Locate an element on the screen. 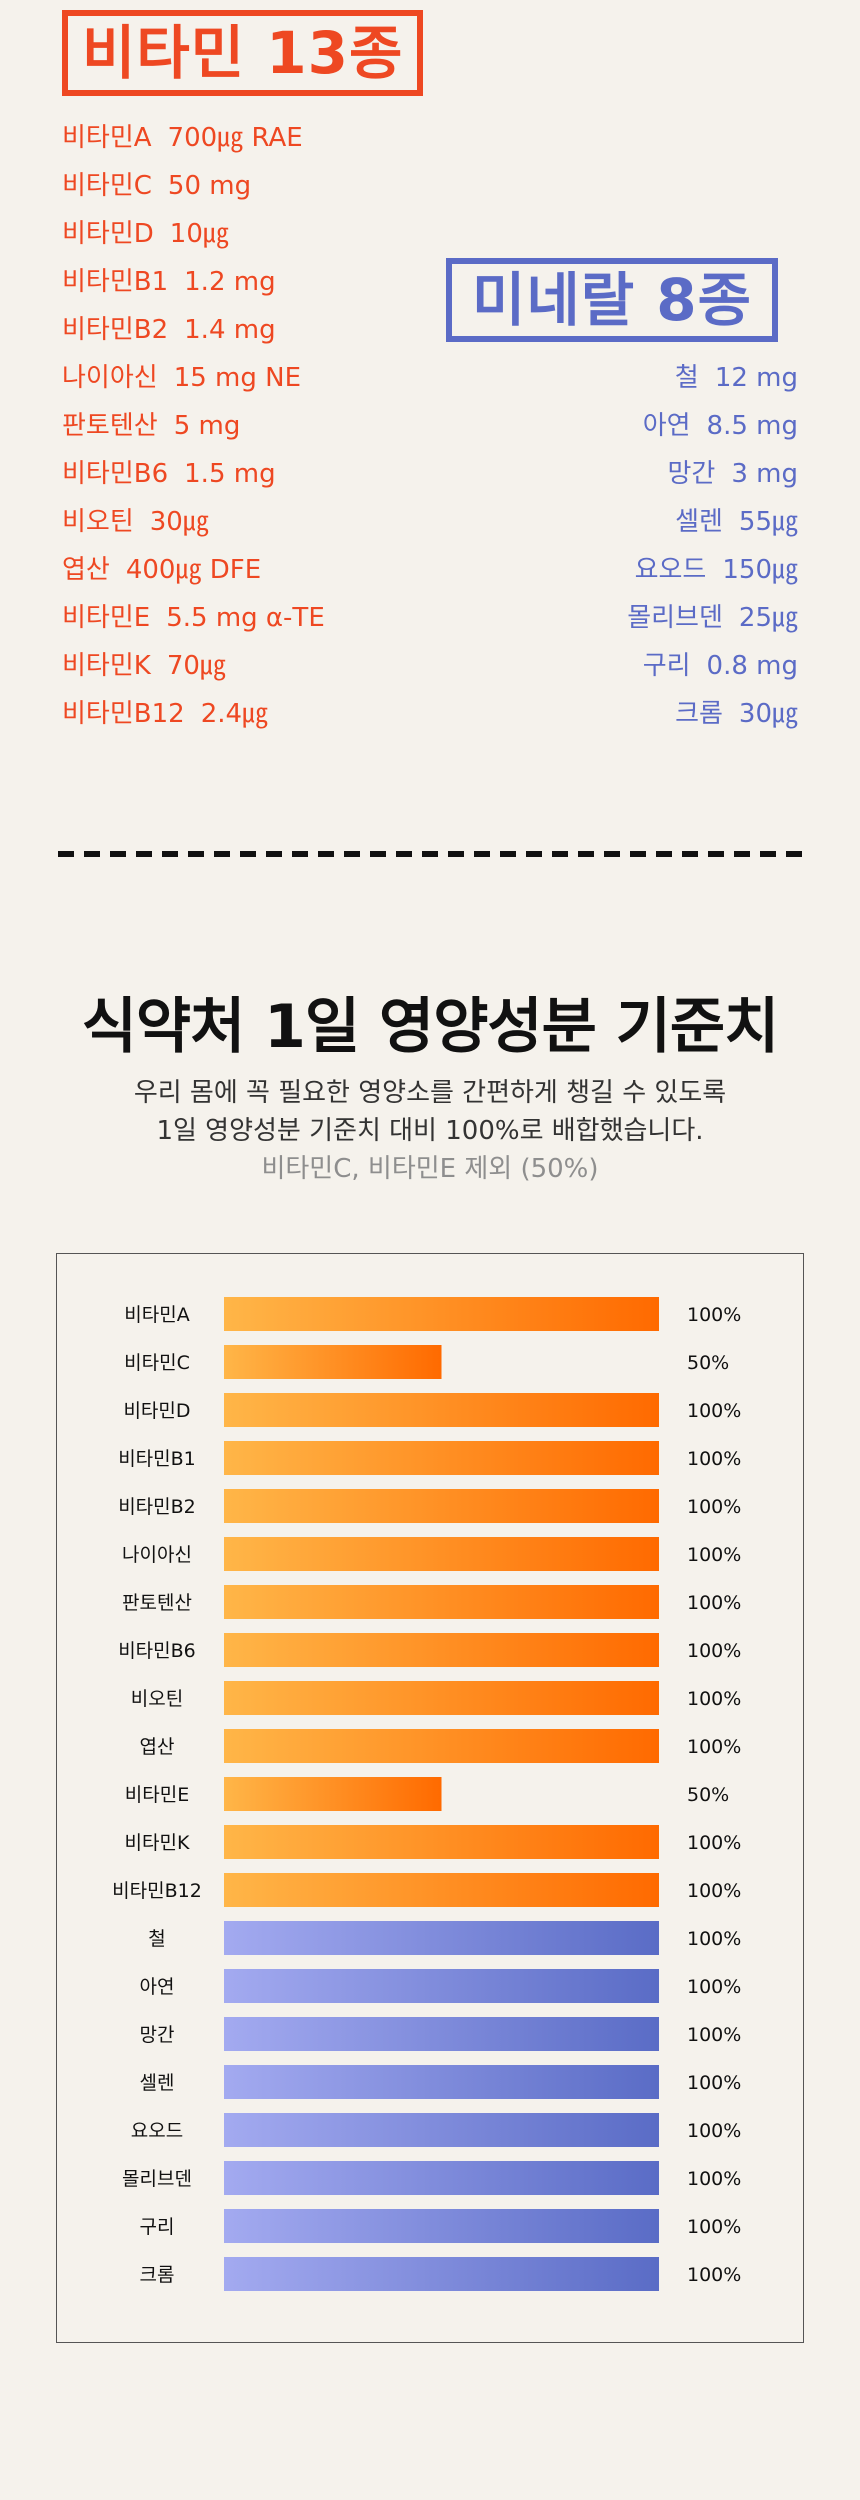 This screenshot has height=2500, width=860. bar-category-label: 엽산 is located at coordinates (157, 1747).